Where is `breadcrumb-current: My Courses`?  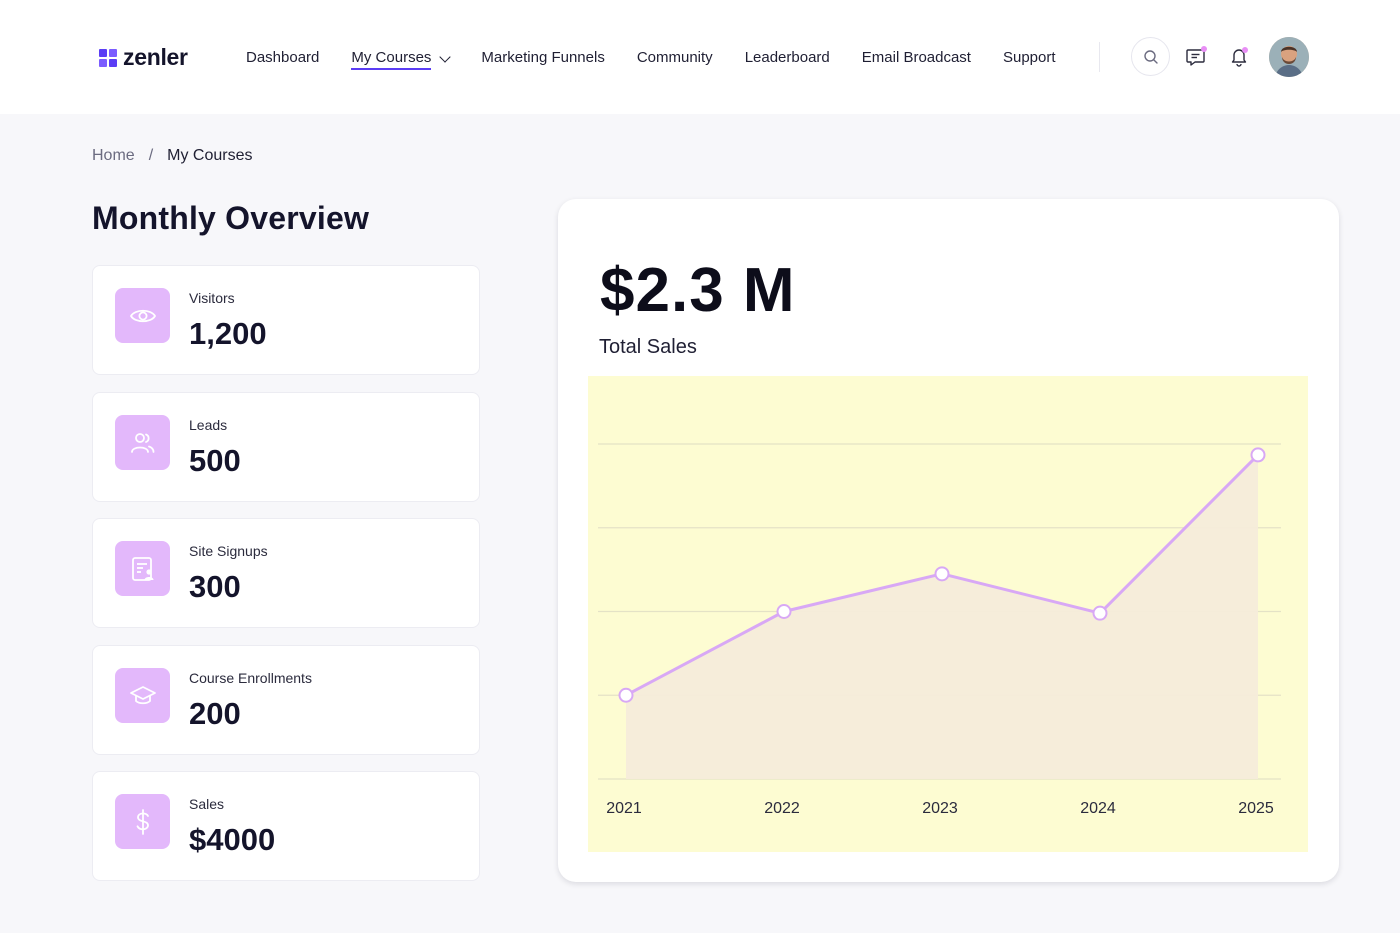 breadcrumb-current: My Courses is located at coordinates (210, 155).